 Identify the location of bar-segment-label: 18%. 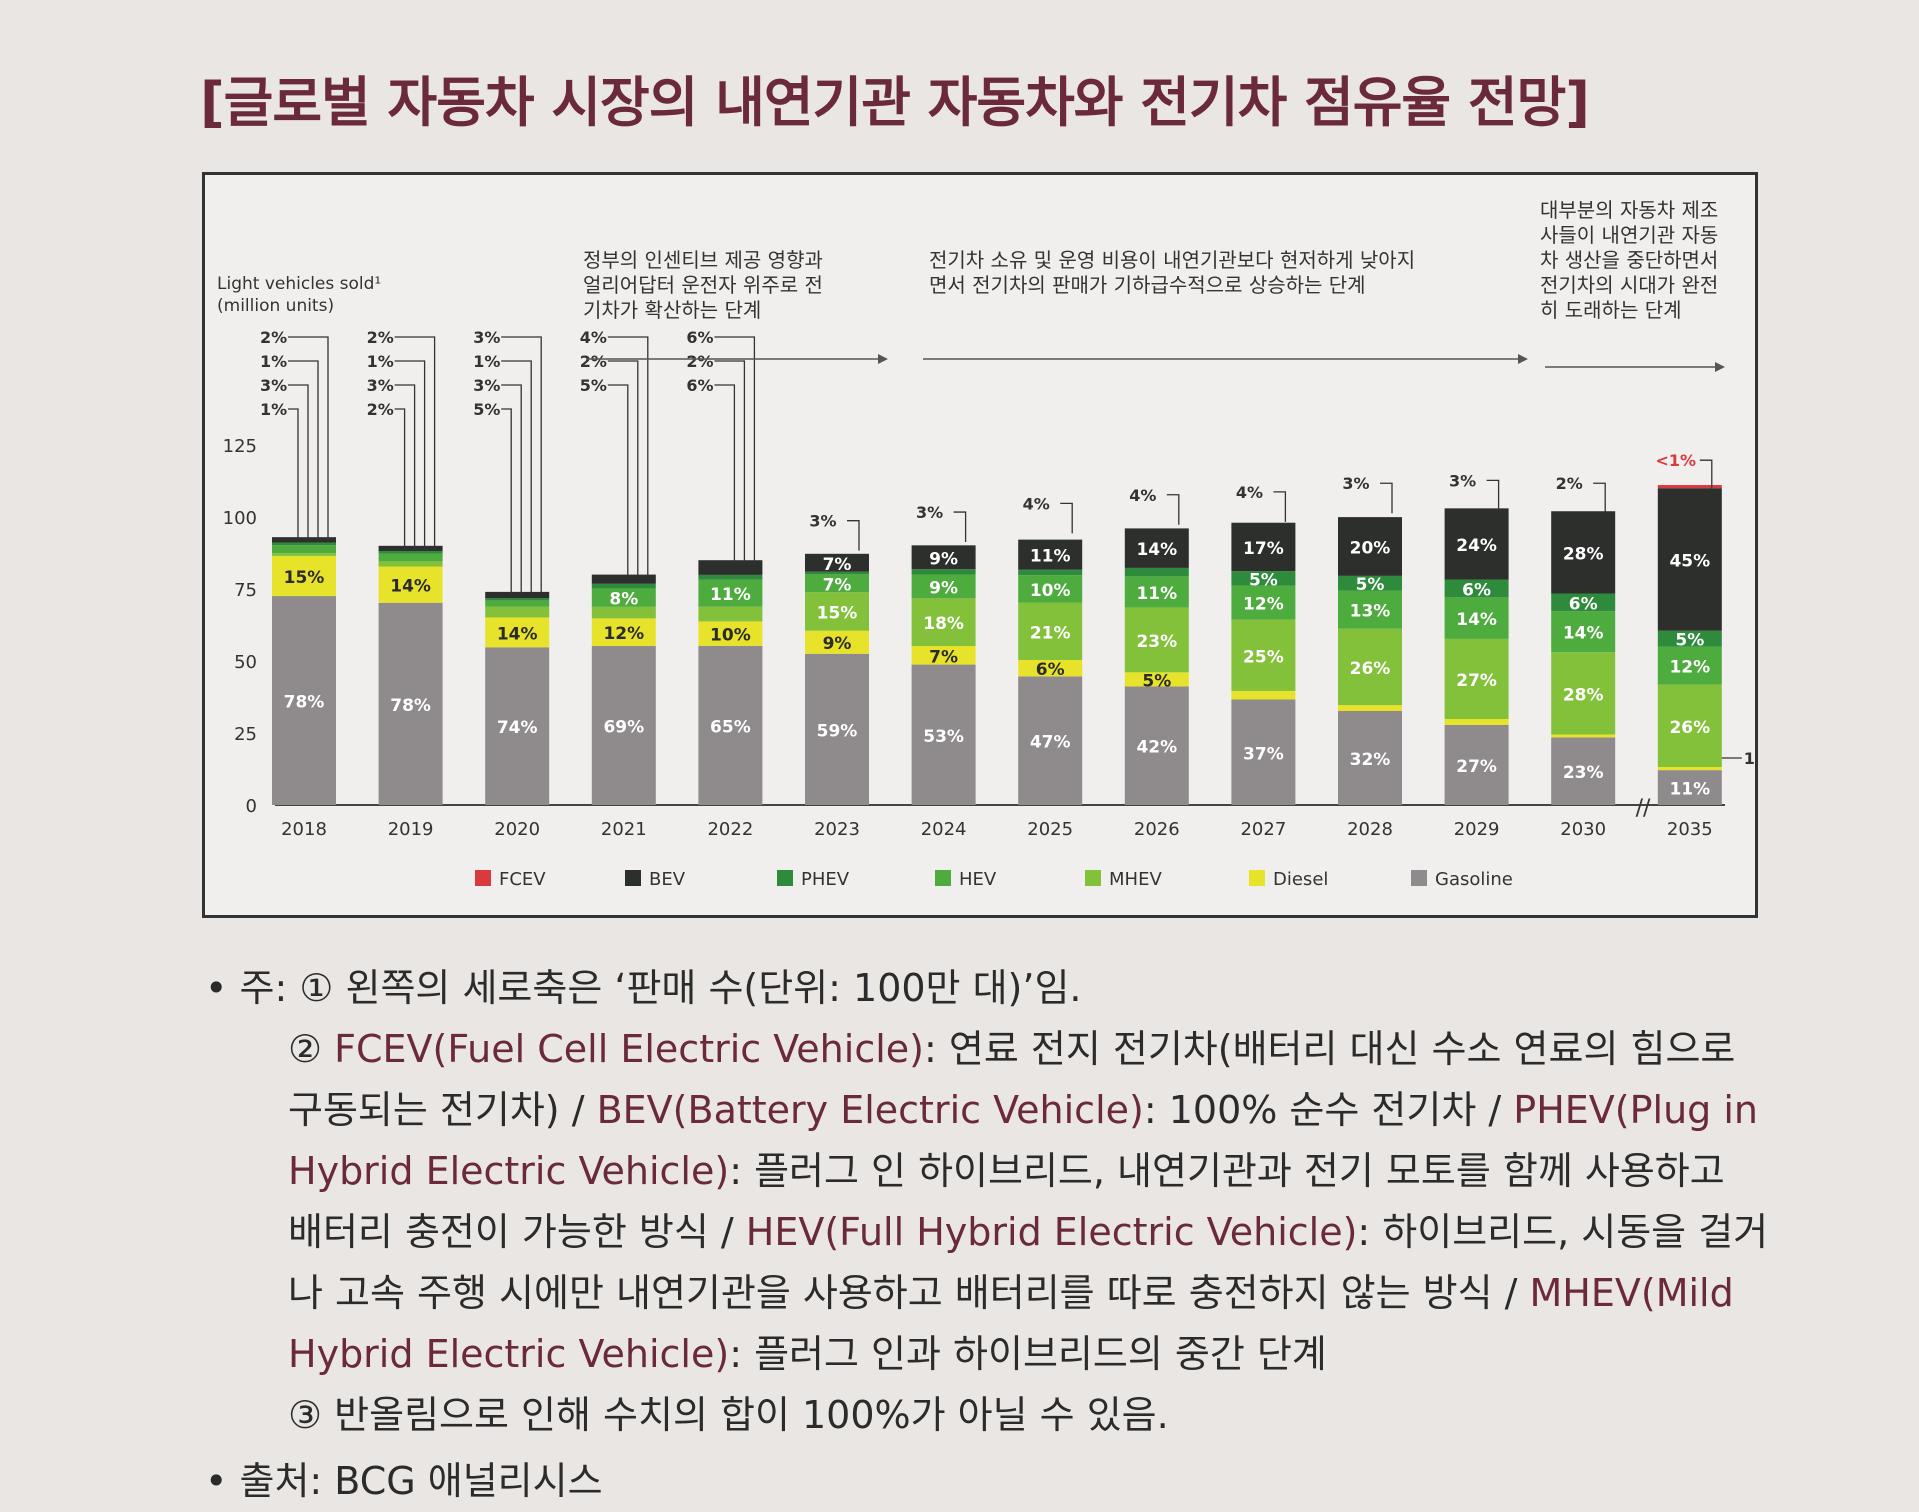
(943, 624).